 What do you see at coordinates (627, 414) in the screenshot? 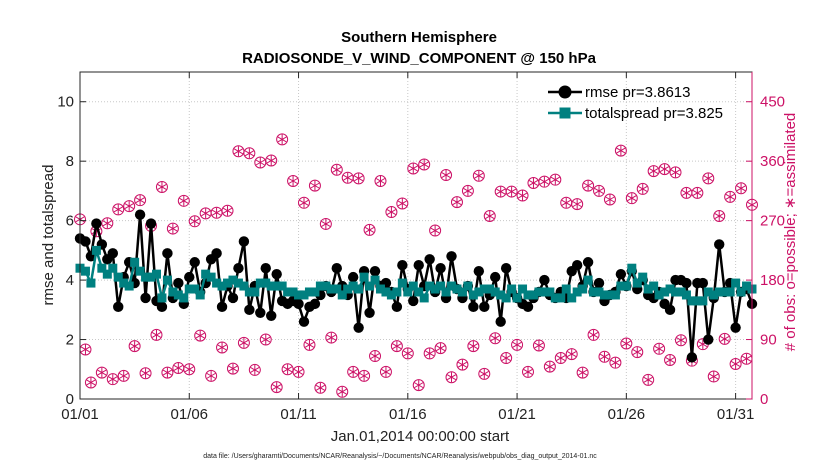
I see `x-tick-label: 01/26` at bounding box center [627, 414].